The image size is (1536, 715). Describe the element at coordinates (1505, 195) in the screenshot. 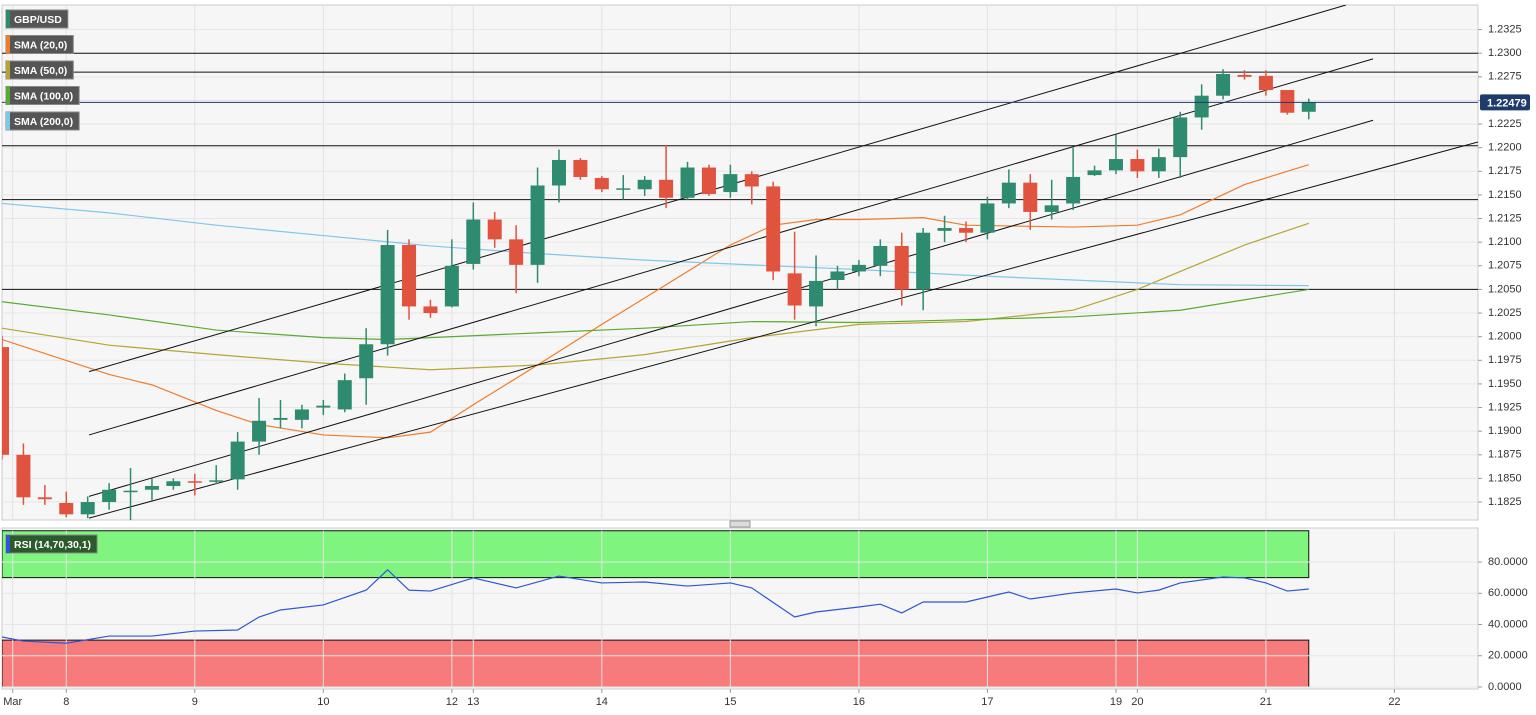

I see `y-tick-label: 1.2150` at that location.